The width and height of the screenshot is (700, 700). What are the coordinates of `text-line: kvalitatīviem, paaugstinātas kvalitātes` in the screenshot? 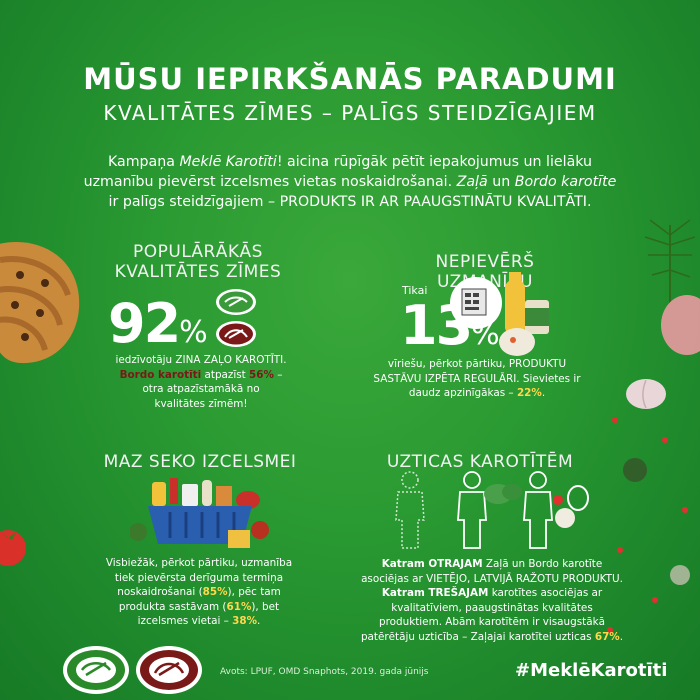 It's located at (492, 607).